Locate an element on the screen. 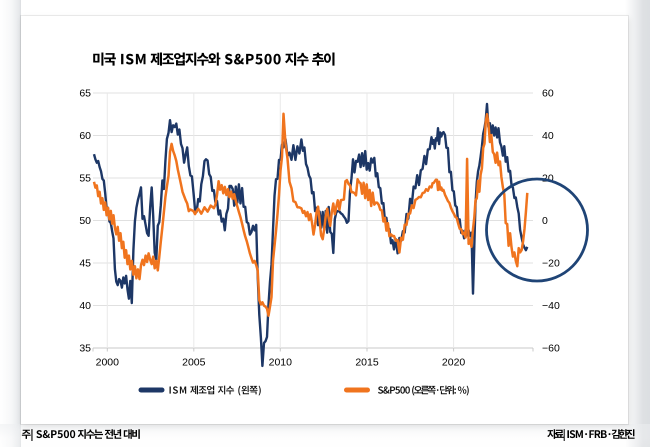 The height and width of the screenshot is (447, 650). svg-text: 2000 is located at coordinates (108, 363).